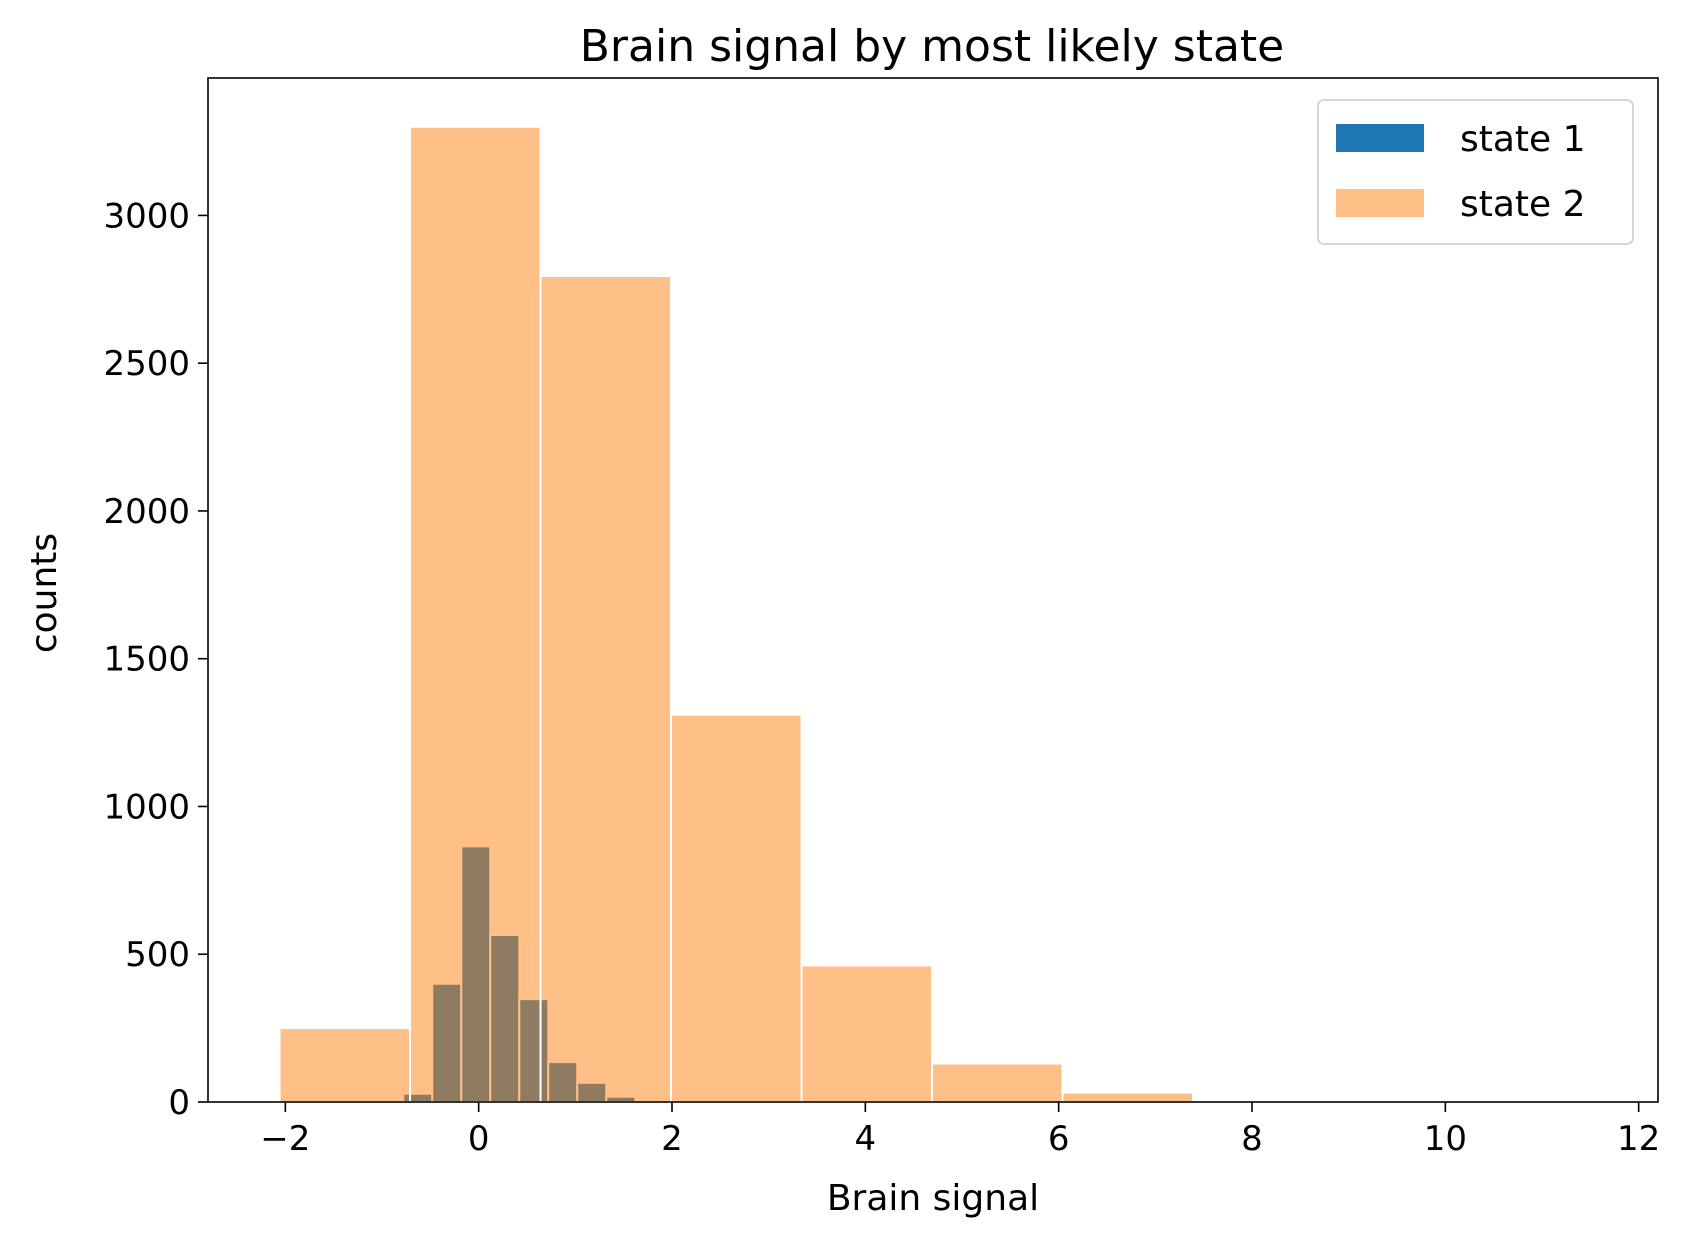 Image resolution: width=1685 pixels, height=1233 pixels. Describe the element at coordinates (1445, 1139) in the screenshot. I see `x-tick-label: 10` at that location.